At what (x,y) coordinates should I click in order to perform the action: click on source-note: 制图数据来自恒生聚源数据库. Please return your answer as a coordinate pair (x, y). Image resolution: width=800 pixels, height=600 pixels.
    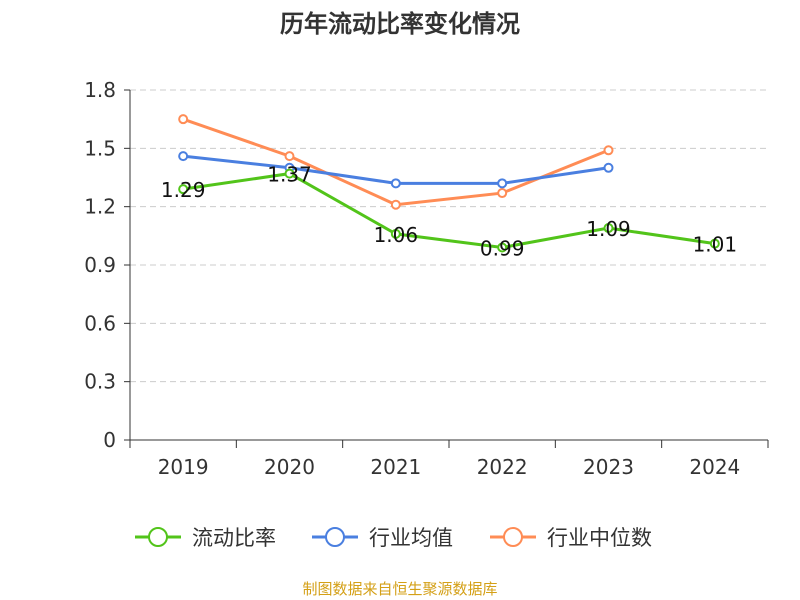
    Looking at the image, I should click on (399, 589).